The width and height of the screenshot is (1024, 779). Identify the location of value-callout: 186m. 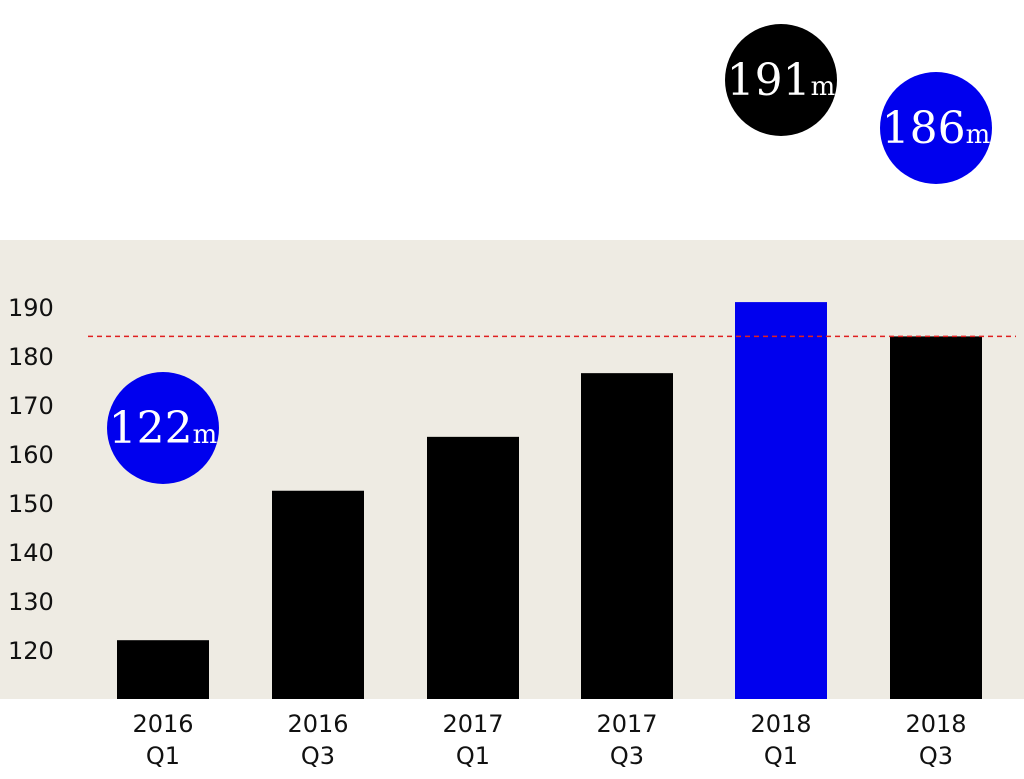
(936, 128).